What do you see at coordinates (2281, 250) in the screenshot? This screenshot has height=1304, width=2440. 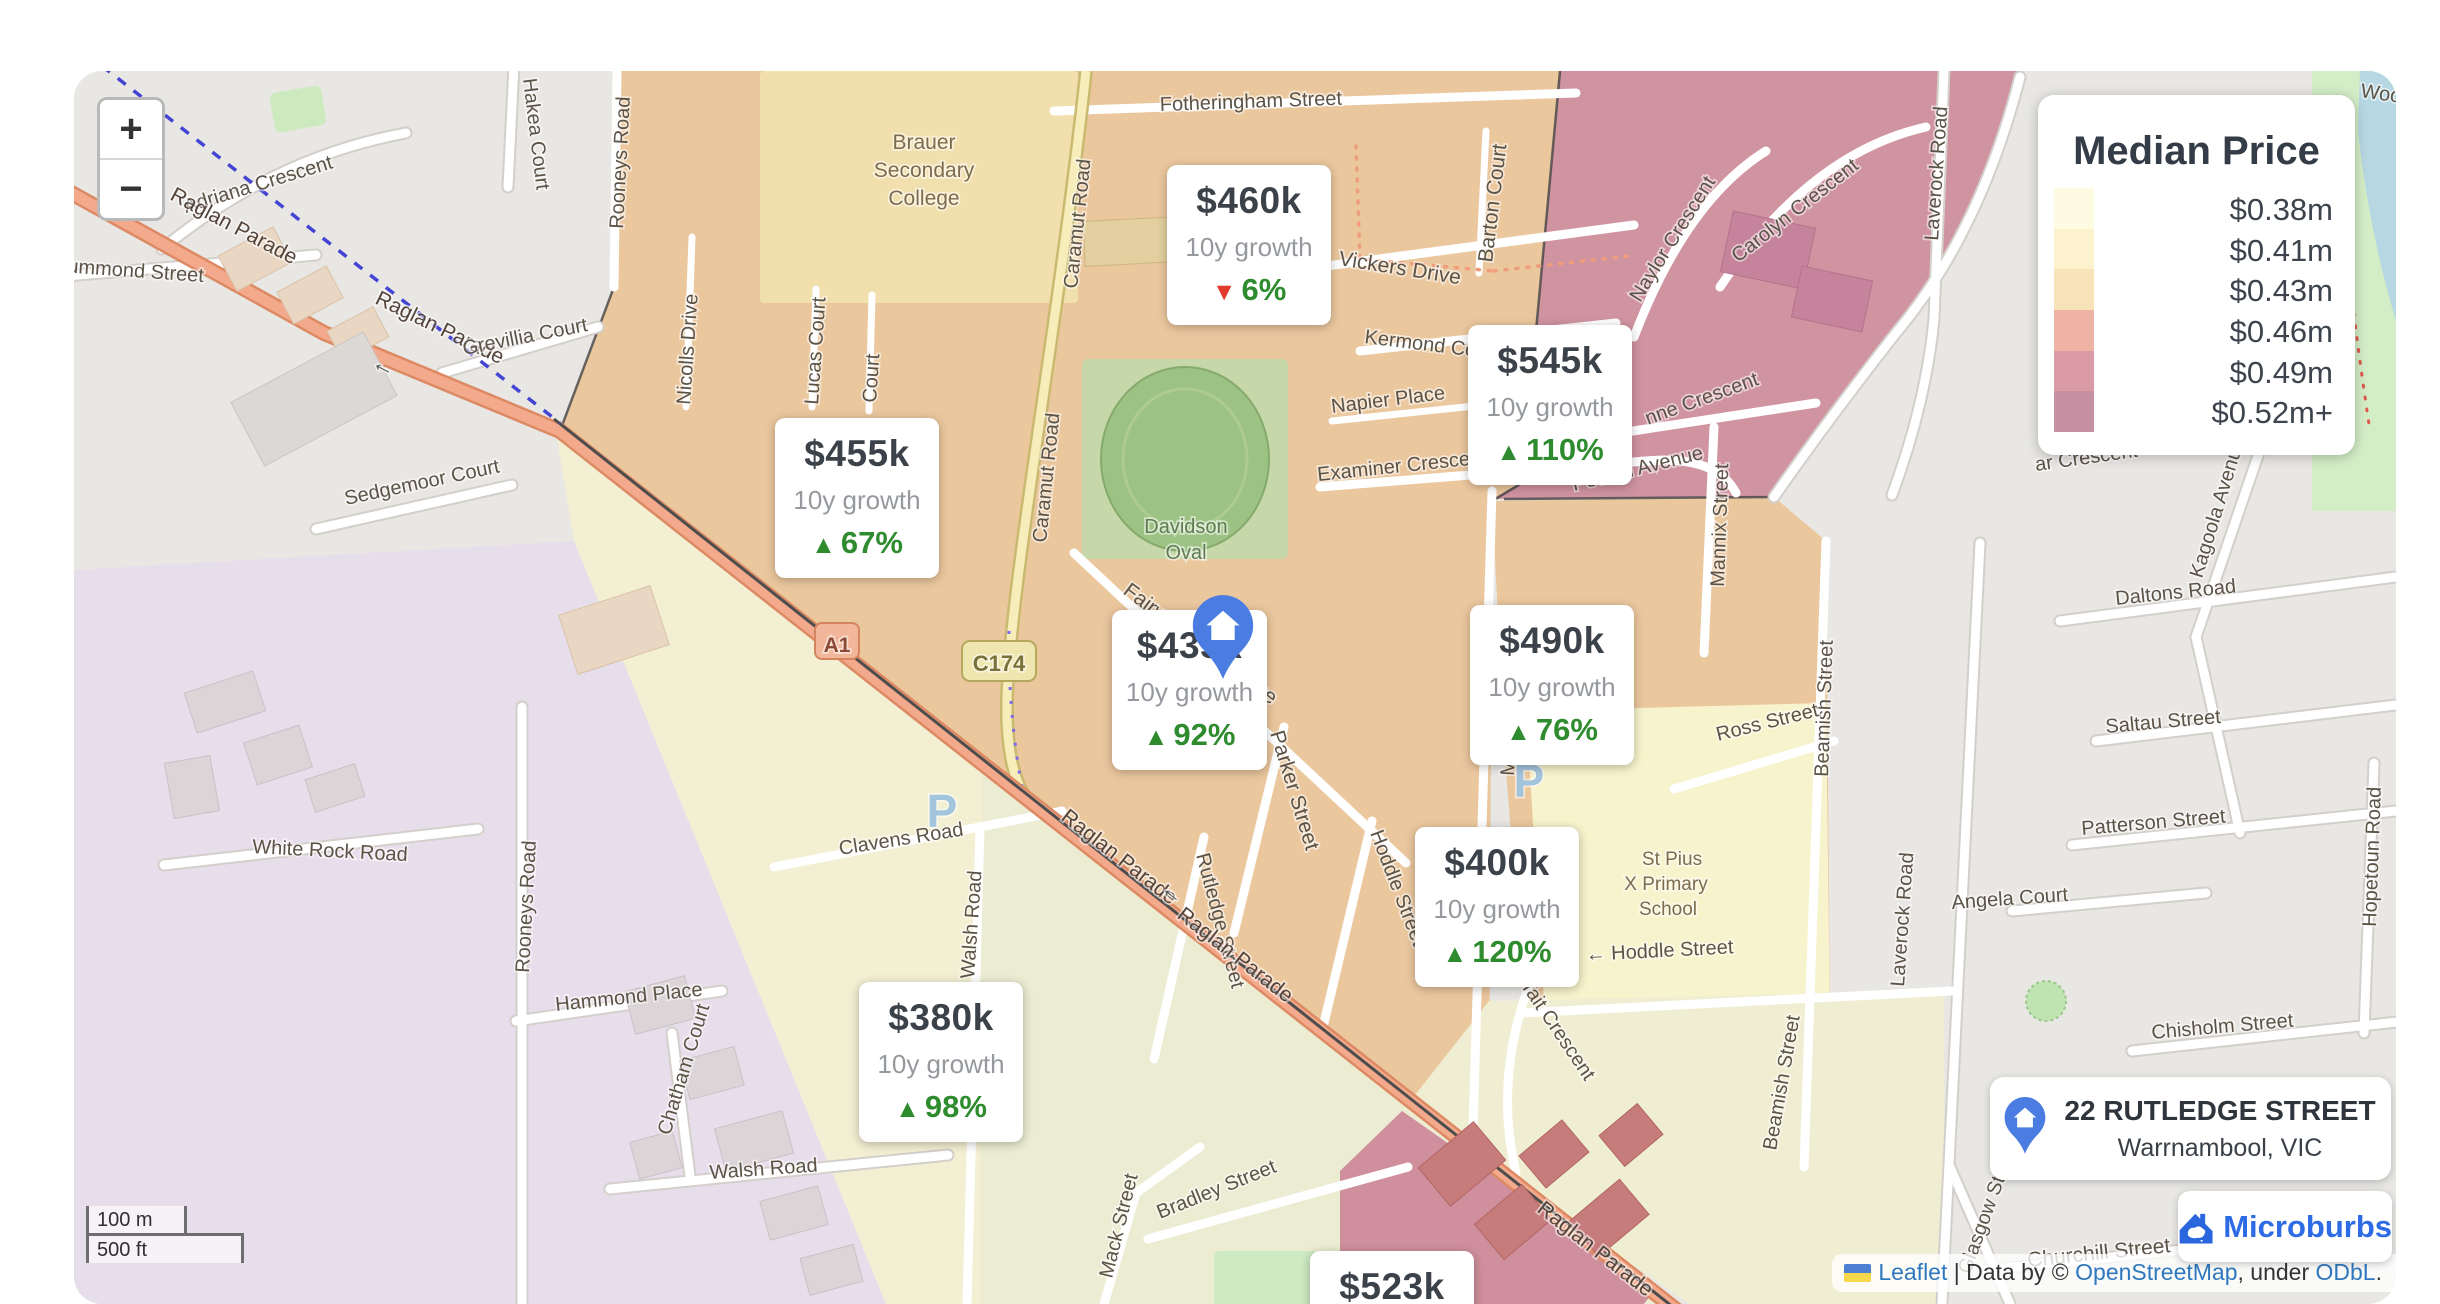 I see `legend-label: $0.41m` at bounding box center [2281, 250].